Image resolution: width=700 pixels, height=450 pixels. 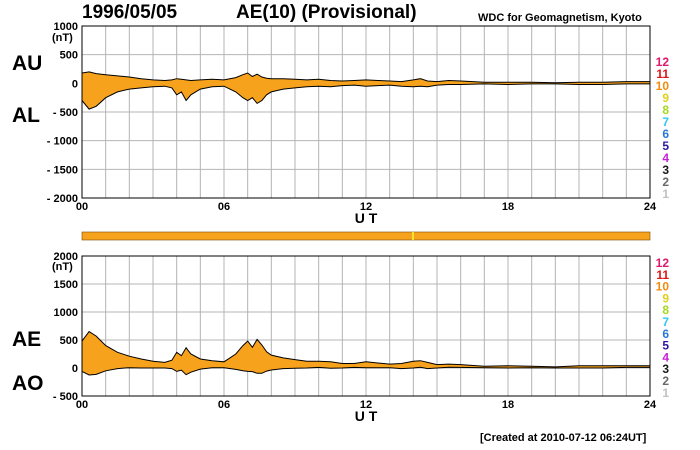 I want to click on created-timestamp: [Created at 2010-07-12 06:24UT], so click(x=563, y=438).